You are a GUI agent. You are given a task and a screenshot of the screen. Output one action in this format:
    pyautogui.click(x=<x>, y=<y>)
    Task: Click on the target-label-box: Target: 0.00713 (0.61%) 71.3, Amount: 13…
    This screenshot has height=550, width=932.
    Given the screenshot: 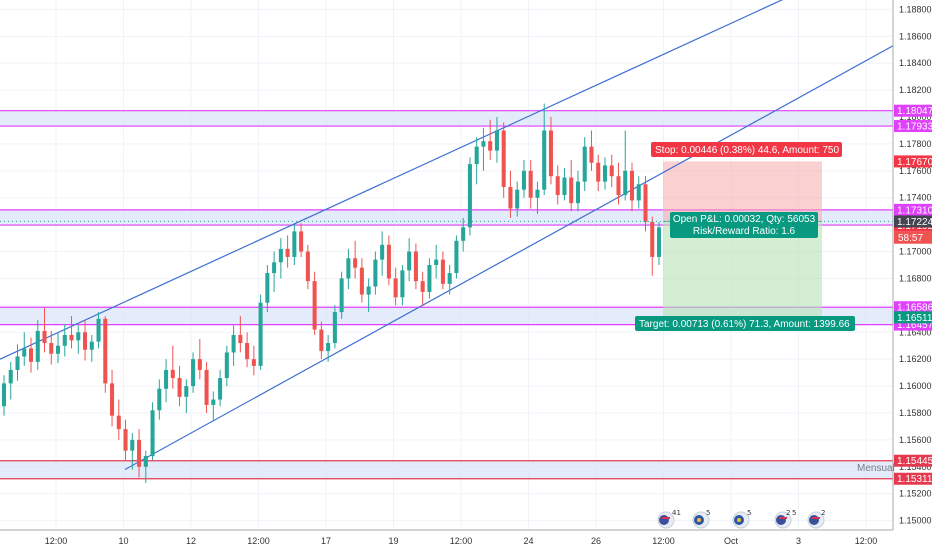 What is the action you would take?
    pyautogui.click(x=745, y=323)
    